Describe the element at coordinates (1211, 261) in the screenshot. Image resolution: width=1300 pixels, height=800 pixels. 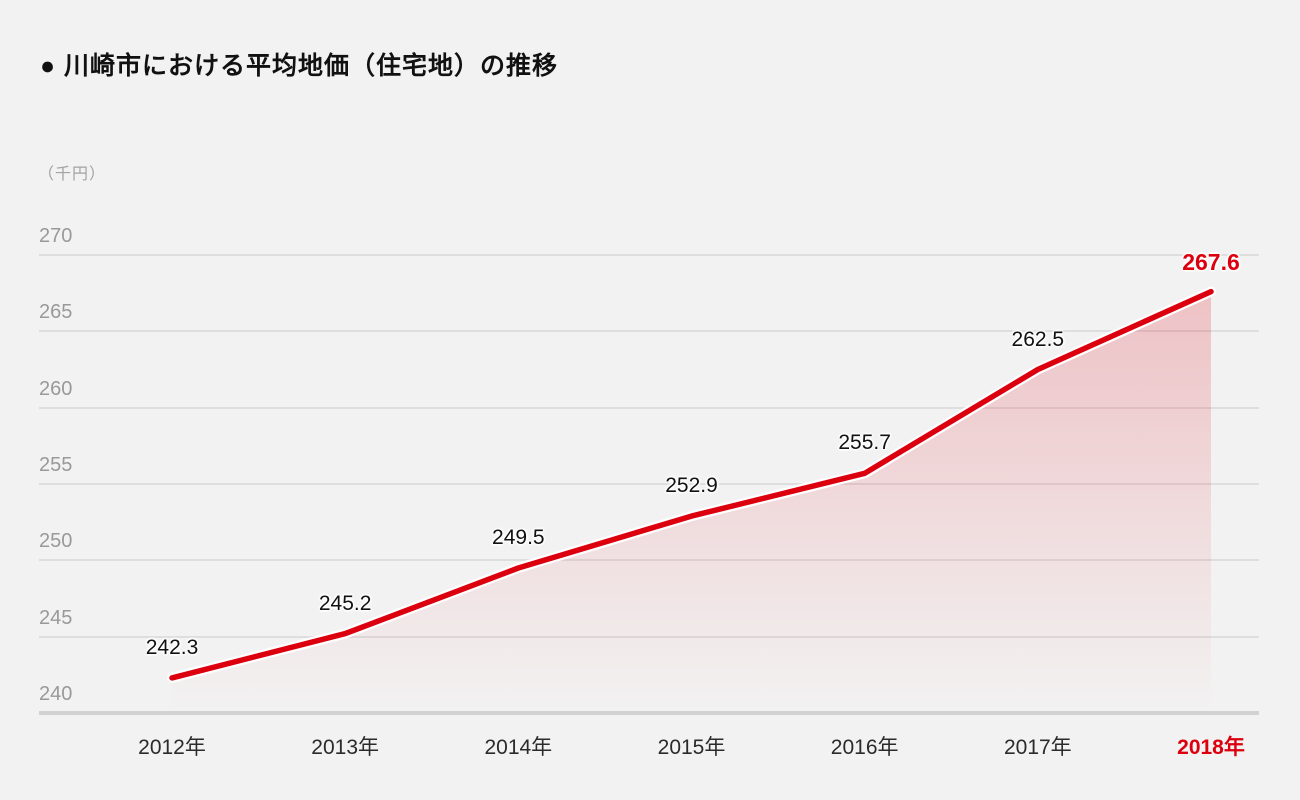
I see `data-label-highlight: 267.6` at that location.